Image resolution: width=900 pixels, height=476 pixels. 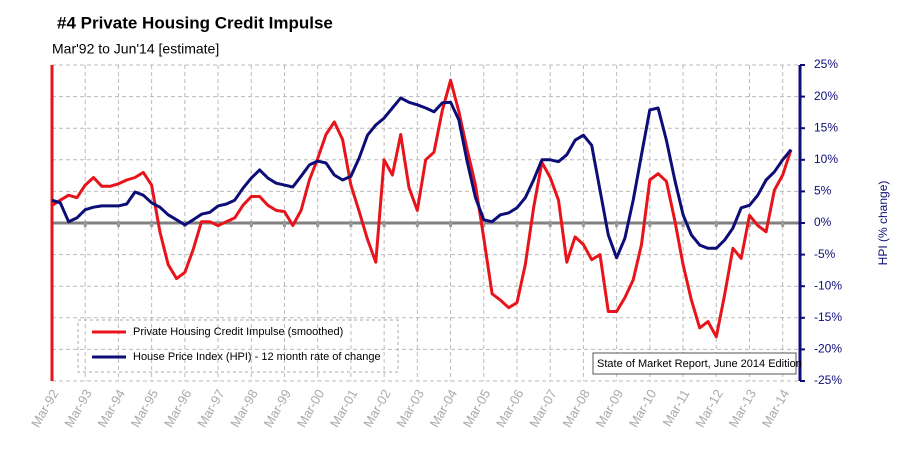 I want to click on x-tick-label: Mar-96, so click(x=178, y=408).